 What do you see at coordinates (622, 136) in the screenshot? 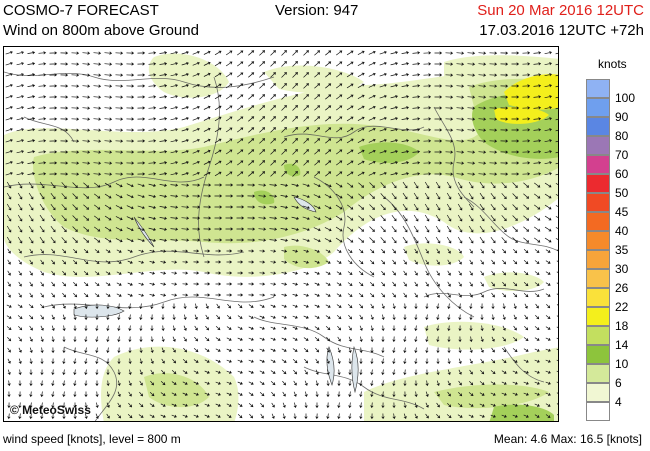
I see `legend-label: 80` at bounding box center [622, 136].